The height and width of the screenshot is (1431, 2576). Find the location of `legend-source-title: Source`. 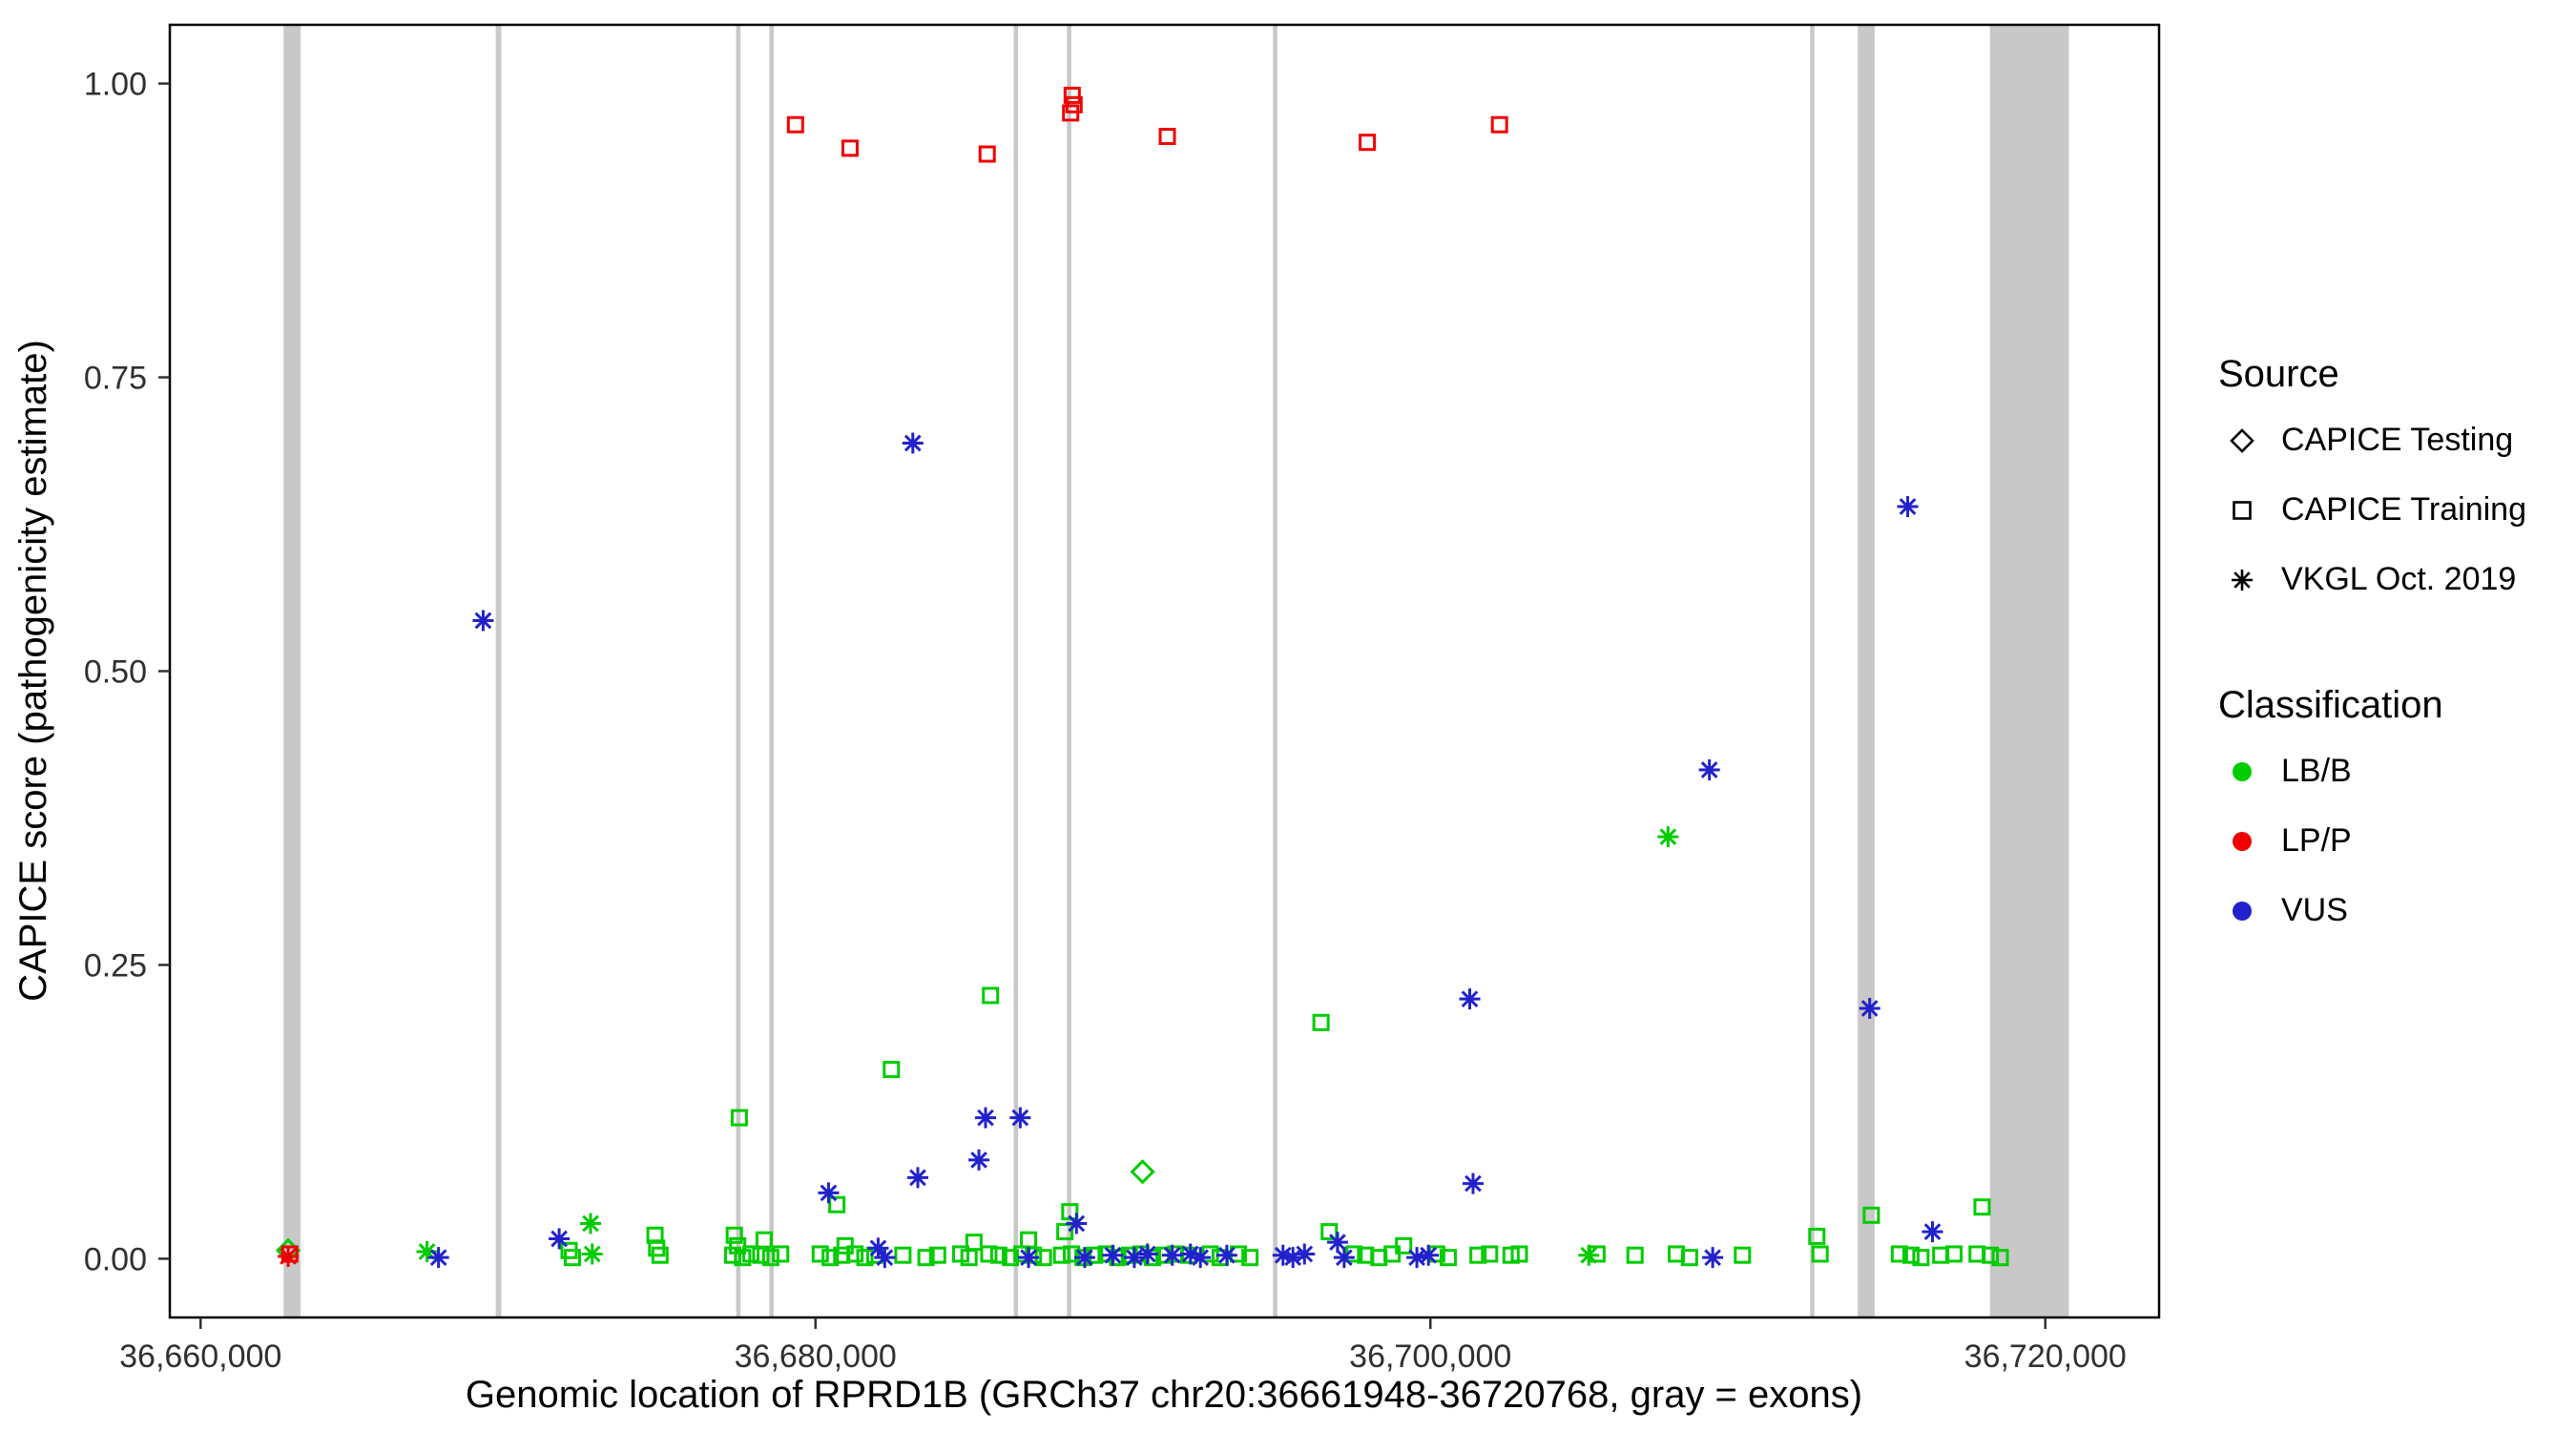

legend-source-title: Source is located at coordinates (2278, 374).